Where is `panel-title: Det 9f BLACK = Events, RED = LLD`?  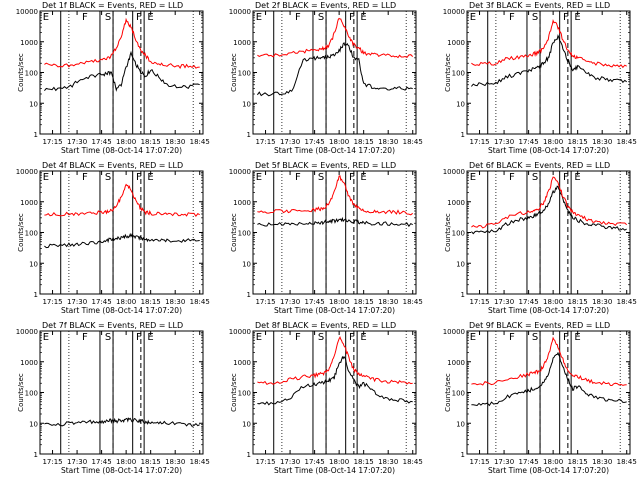 panel-title: Det 9f BLACK = Events, RED = LLD is located at coordinates (539, 325).